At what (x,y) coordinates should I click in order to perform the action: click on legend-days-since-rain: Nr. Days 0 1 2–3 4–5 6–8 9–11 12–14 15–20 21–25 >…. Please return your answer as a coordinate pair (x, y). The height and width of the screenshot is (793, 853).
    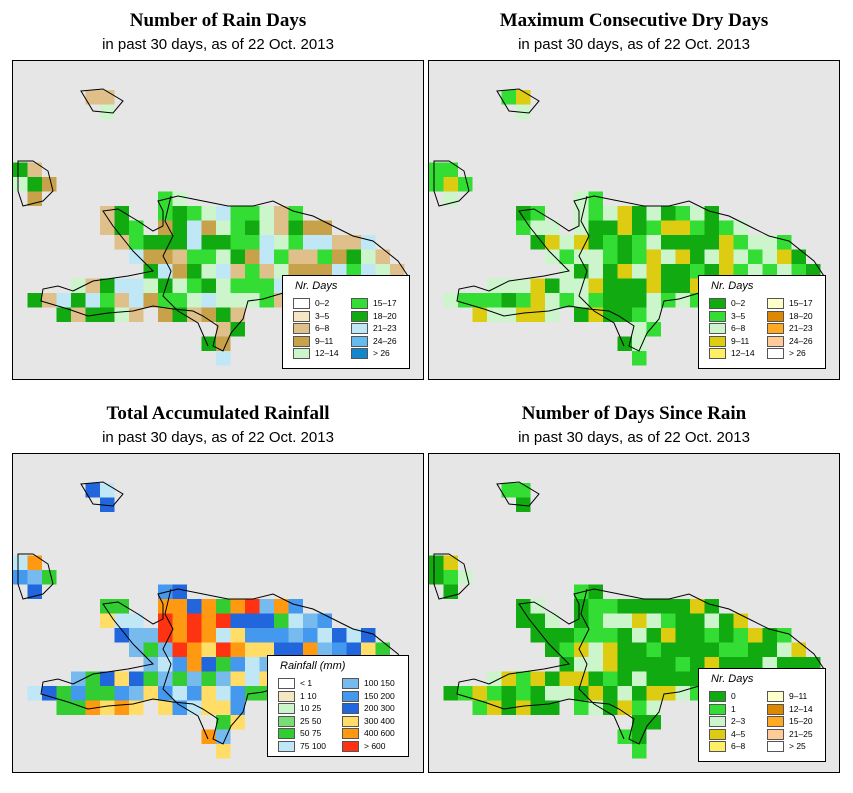
    Looking at the image, I should click on (762, 715).